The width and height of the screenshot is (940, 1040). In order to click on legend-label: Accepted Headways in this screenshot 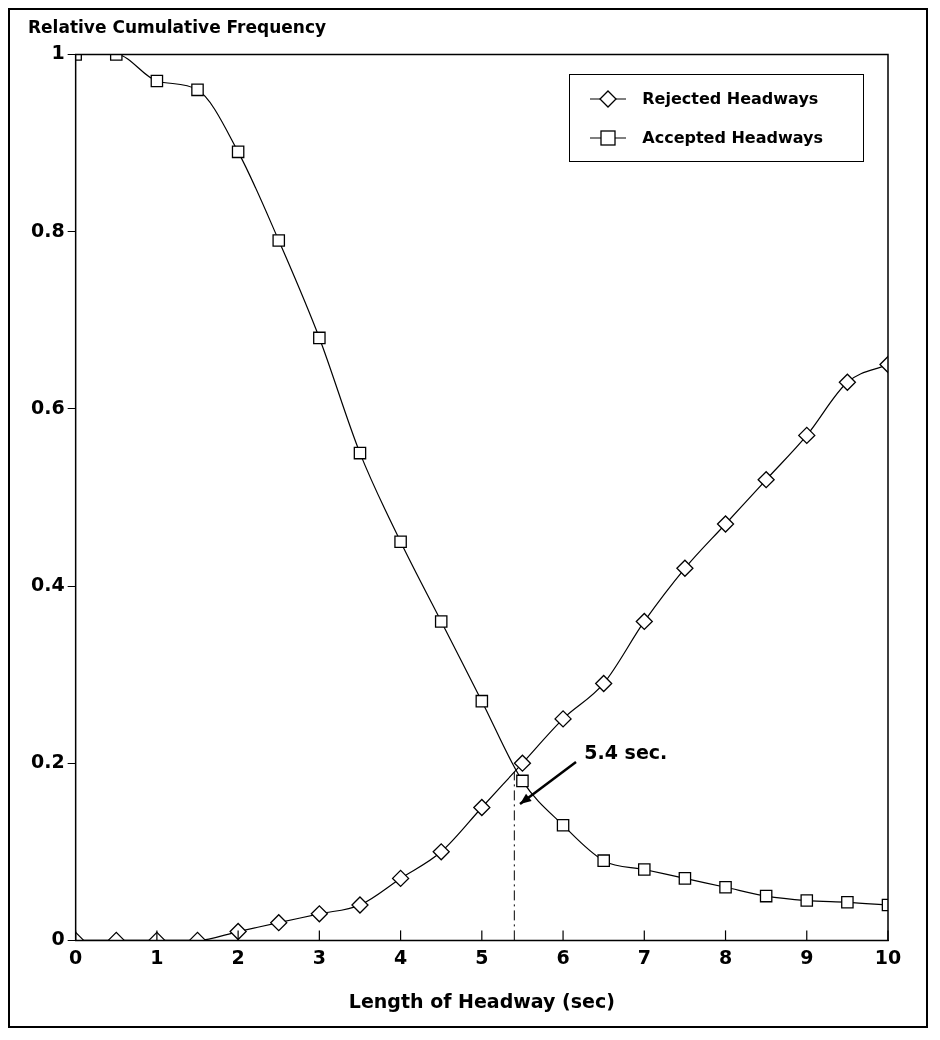, I will do `click(732, 138)`.